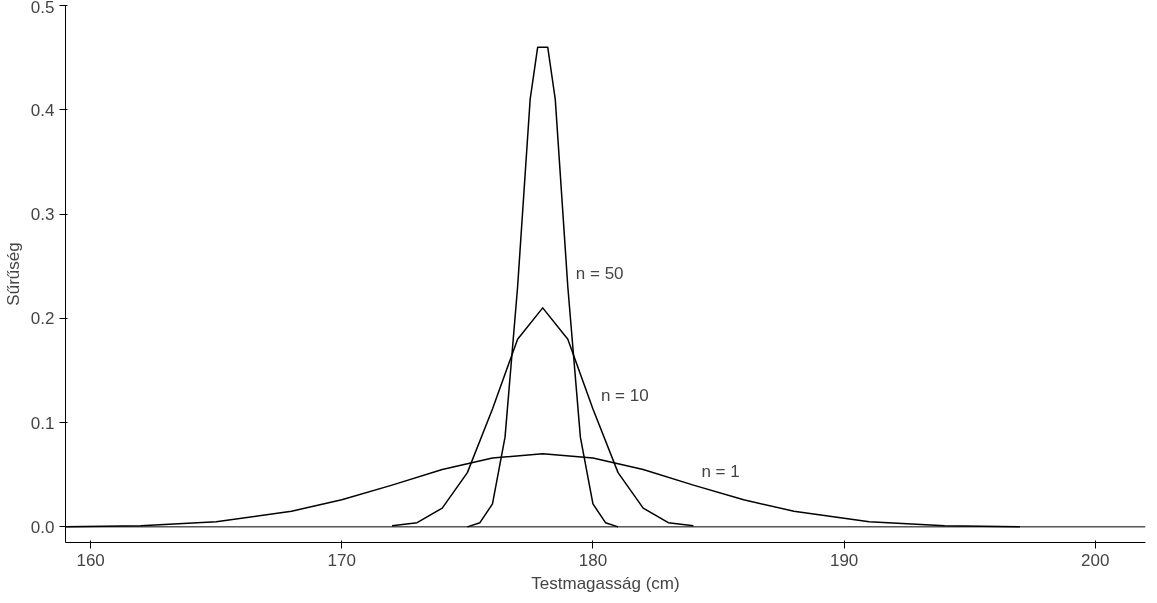  Describe the element at coordinates (605, 583) in the screenshot. I see `x-axis-title: Testmagasság (cm)` at that location.